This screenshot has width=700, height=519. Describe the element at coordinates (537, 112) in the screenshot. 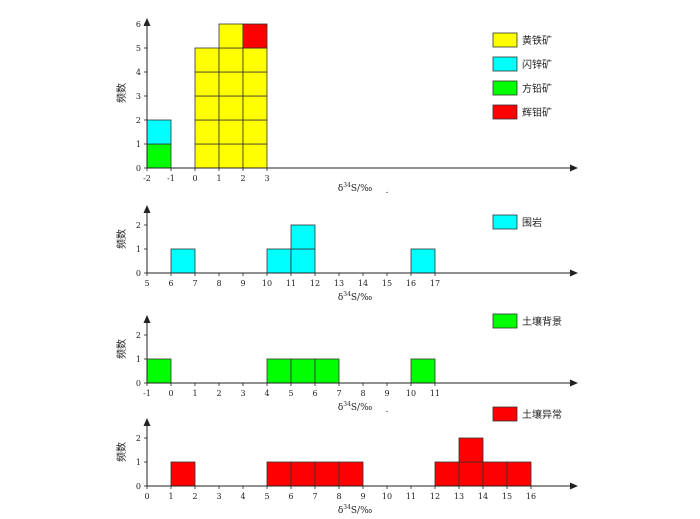

I see `legend-label: 辉钼矿` at that location.